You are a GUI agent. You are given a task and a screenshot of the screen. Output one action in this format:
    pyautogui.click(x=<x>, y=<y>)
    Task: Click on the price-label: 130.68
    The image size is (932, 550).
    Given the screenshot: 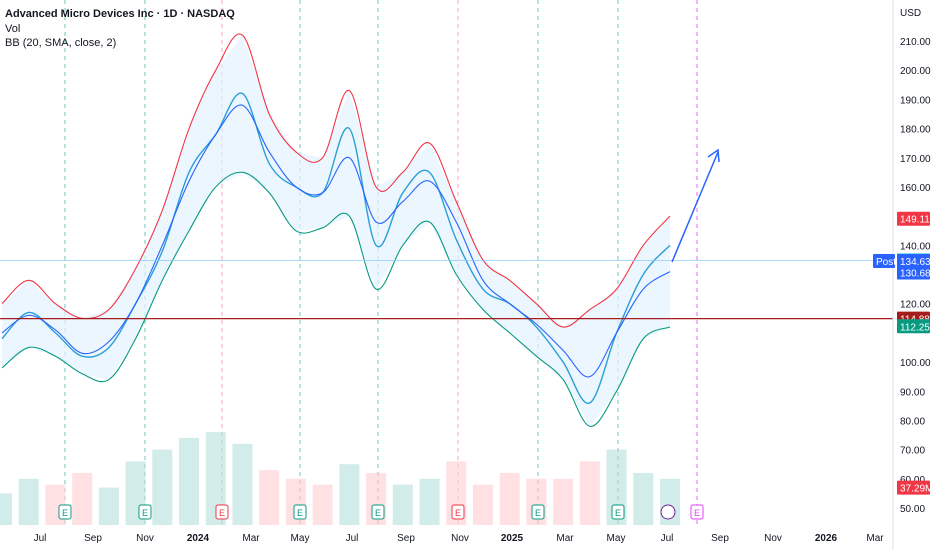 What is the action you would take?
    pyautogui.click(x=914, y=272)
    